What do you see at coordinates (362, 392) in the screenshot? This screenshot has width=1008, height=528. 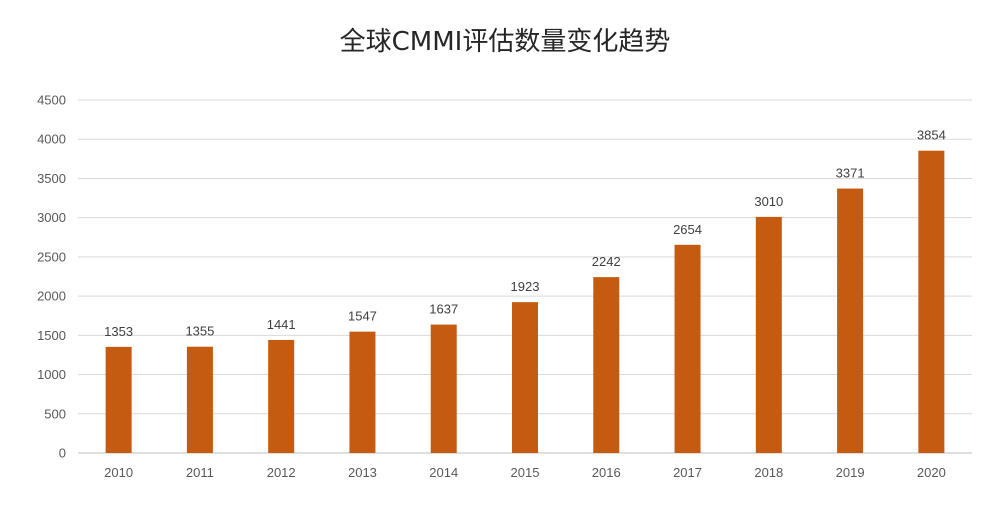 I see `bar-2013` at bounding box center [362, 392].